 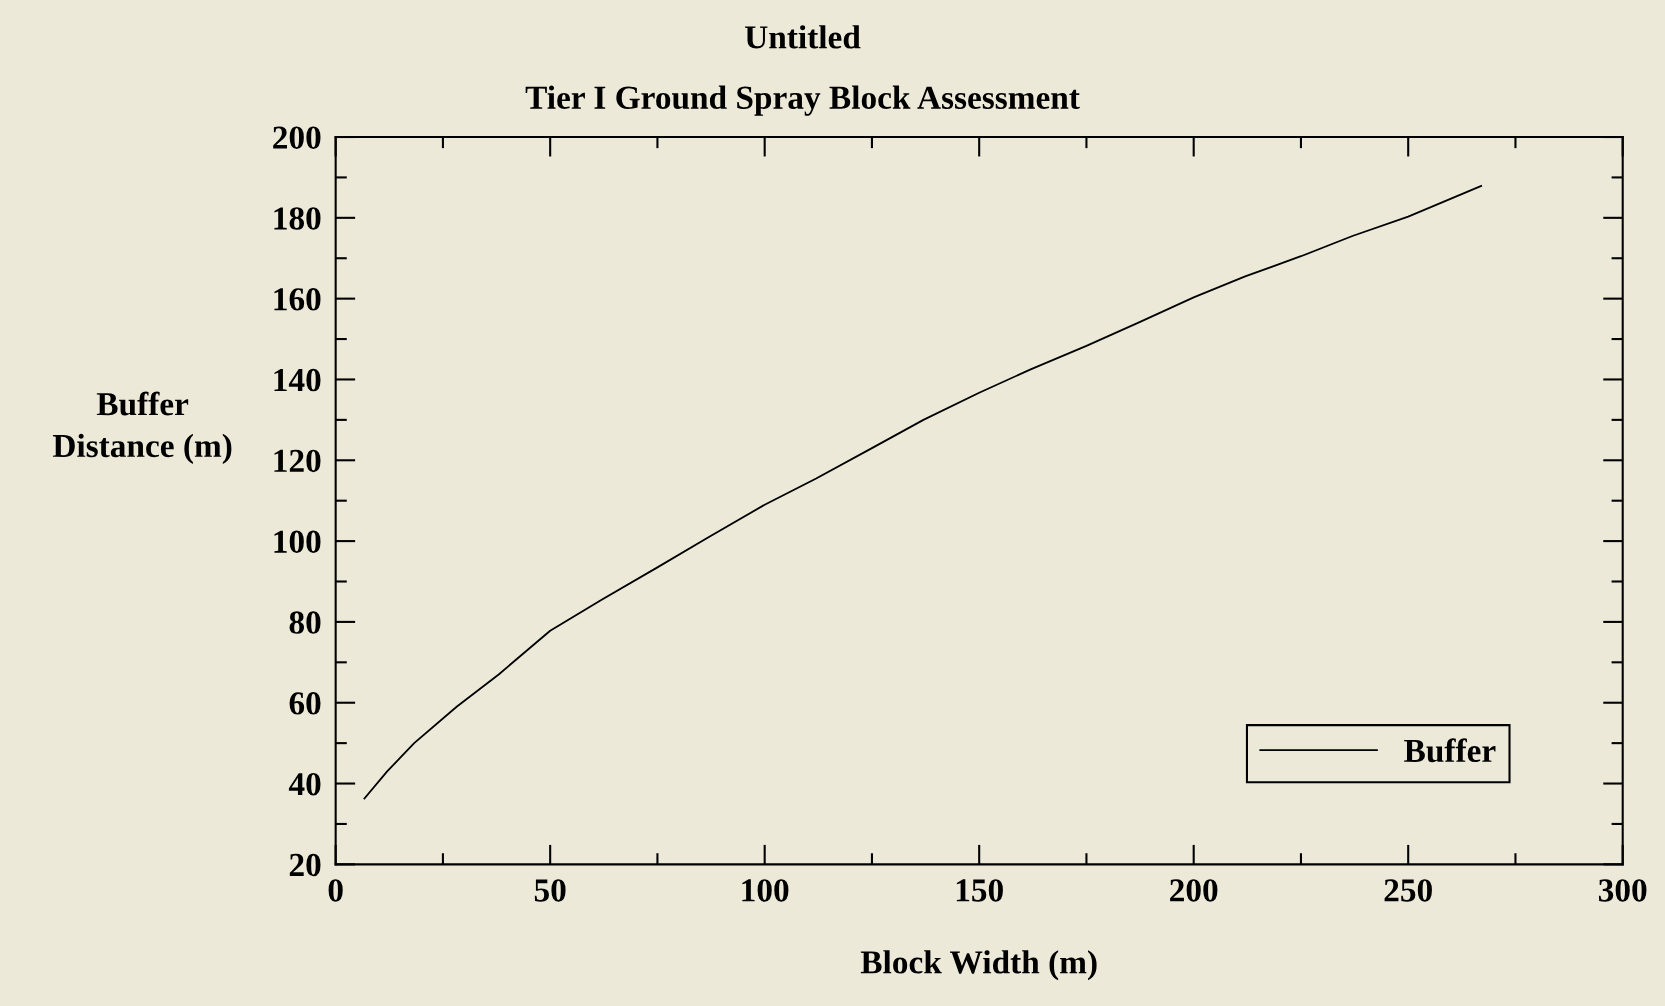 I want to click on legend-label: Buffer, so click(x=1450, y=750).